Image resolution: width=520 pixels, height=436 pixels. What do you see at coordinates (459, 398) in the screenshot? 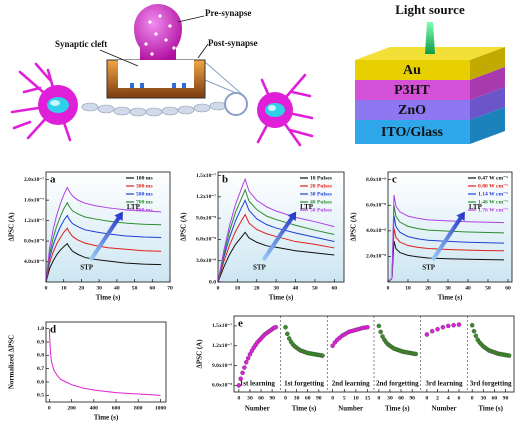
I see `x-tick-label: 6` at bounding box center [459, 398].